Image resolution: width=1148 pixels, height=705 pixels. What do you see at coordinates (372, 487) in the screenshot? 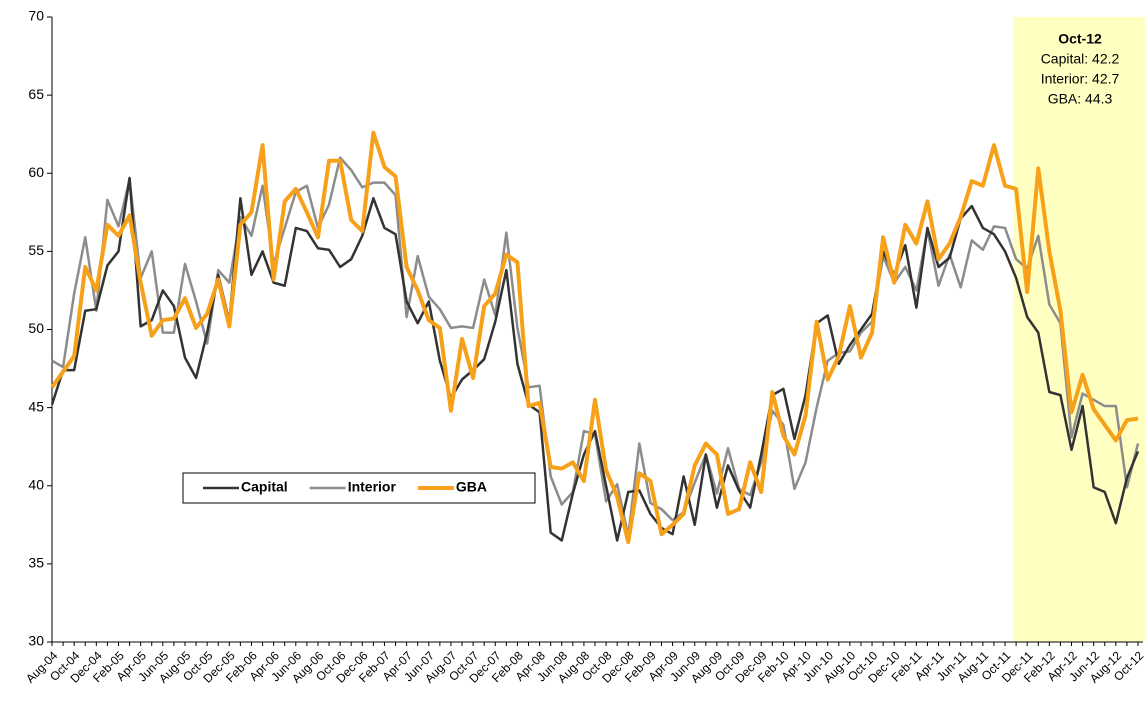
I see `legend-label: Interior` at bounding box center [372, 487].